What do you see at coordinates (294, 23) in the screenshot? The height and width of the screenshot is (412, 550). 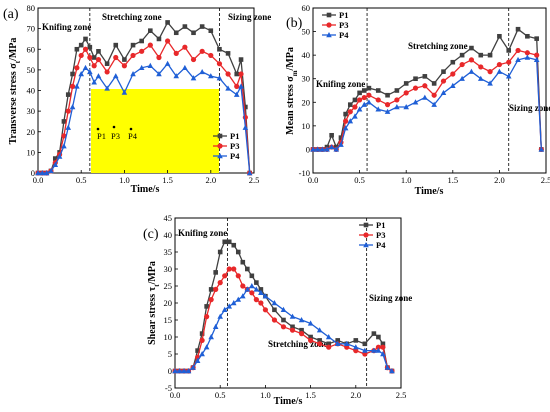 I see `panel-label: (b)` at bounding box center [294, 23].